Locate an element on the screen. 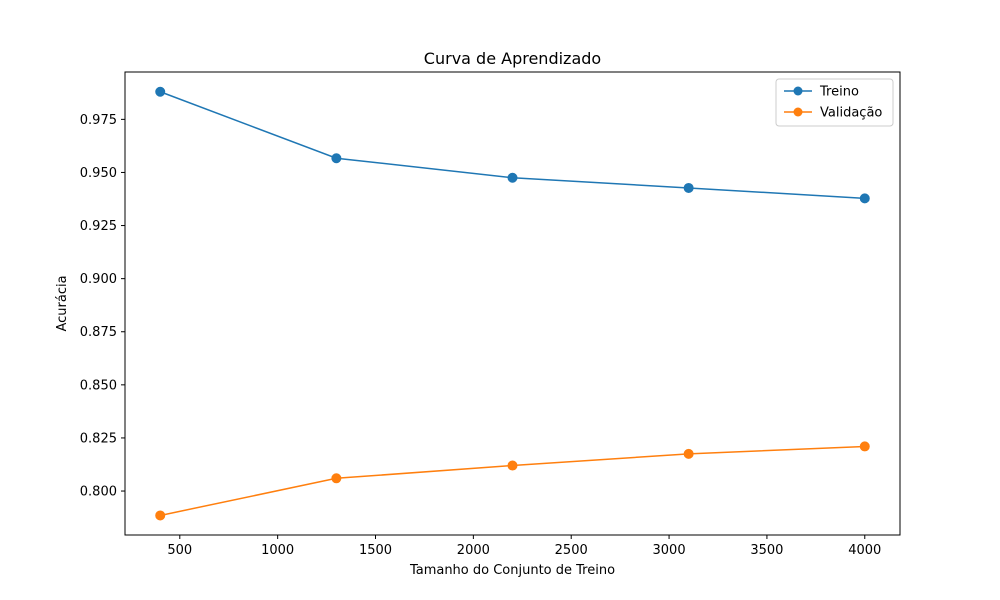 The width and height of the screenshot is (1000, 600). chart-title: Curva de Aprendizado is located at coordinates (512, 58).